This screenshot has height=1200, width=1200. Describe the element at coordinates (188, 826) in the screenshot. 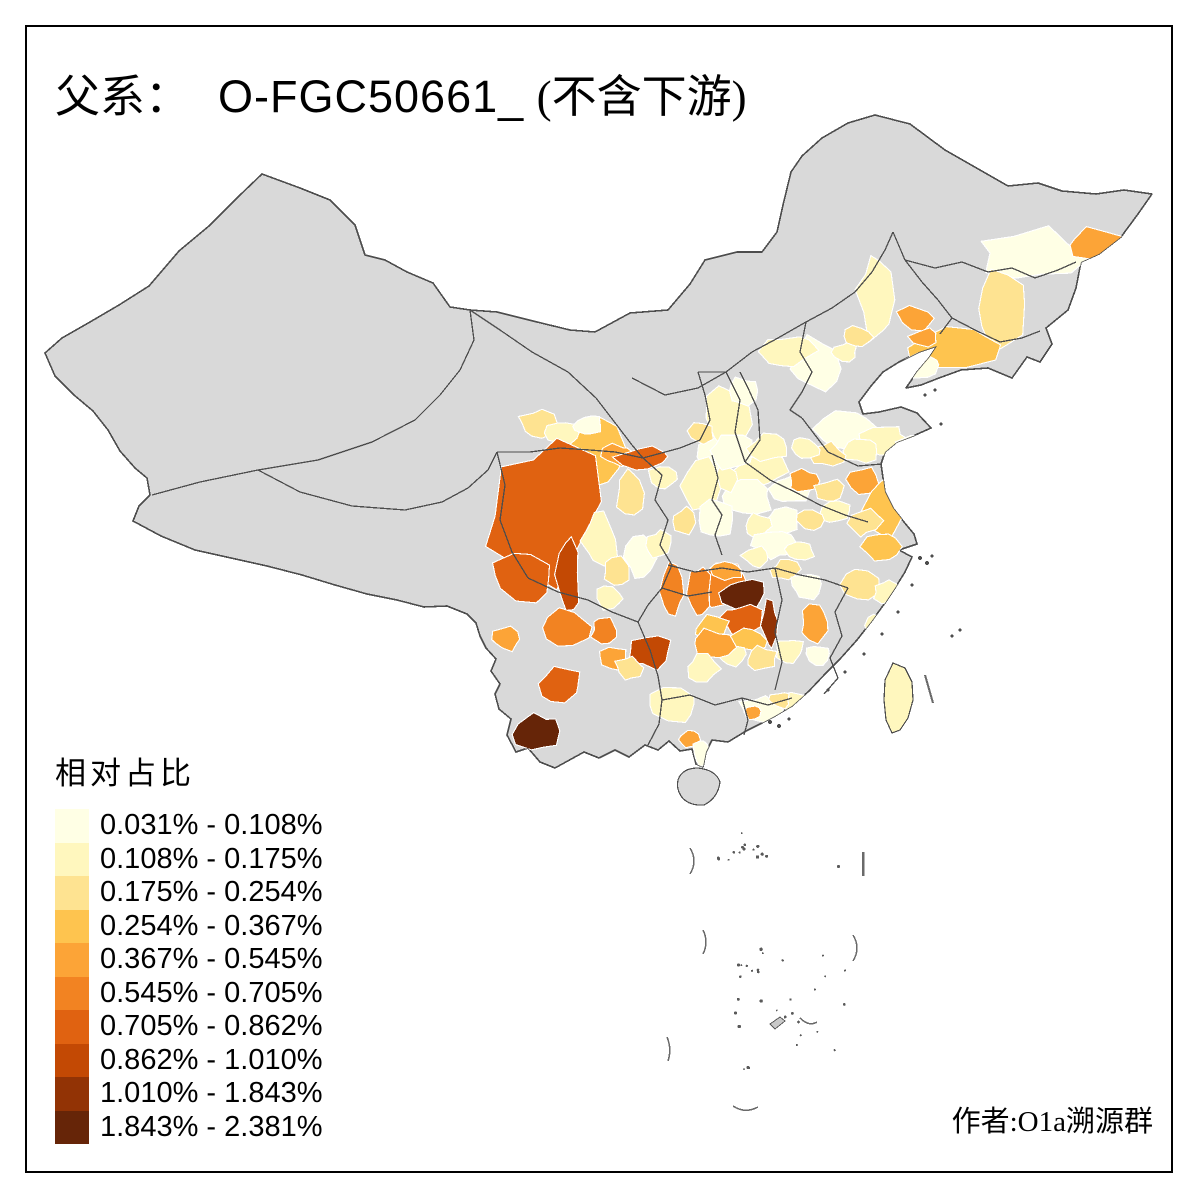

I see `legend-row: 0.031% - 0.108%` at that location.